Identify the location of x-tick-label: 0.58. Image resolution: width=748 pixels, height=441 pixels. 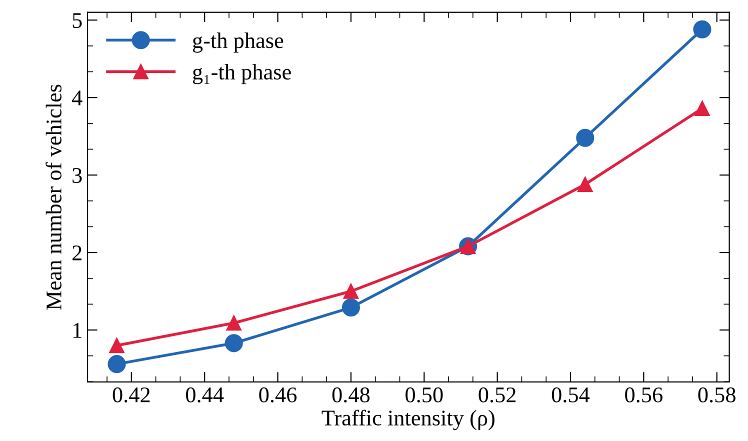
(717, 395).